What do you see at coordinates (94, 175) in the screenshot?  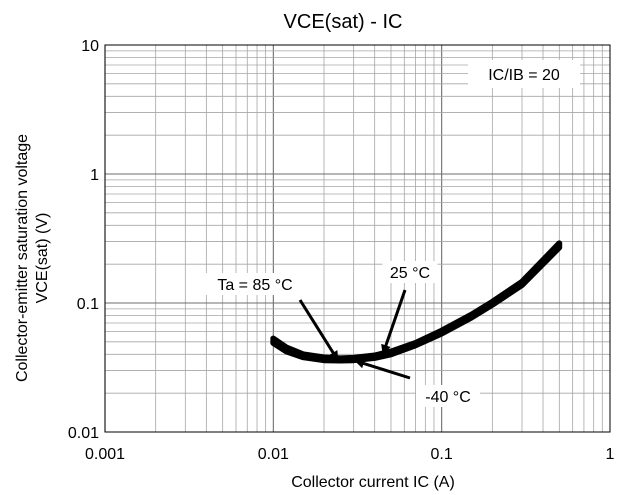 I see `y-tick-label: 1` at bounding box center [94, 175].